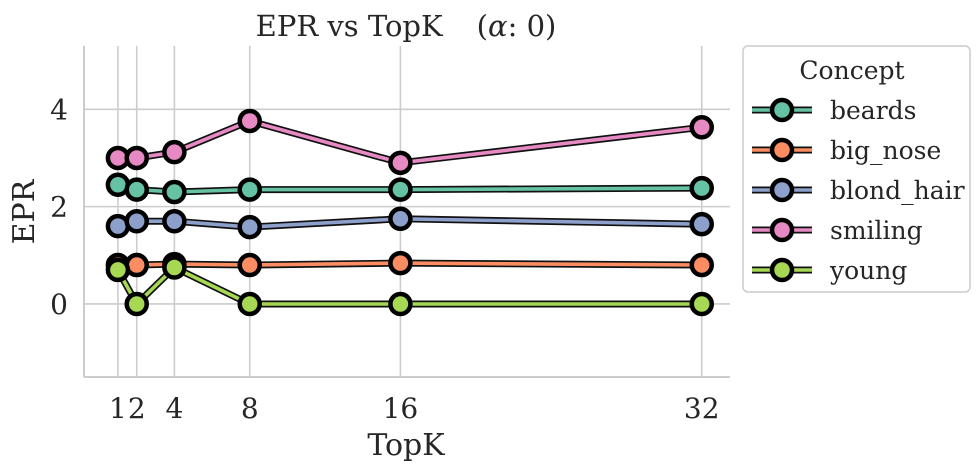  Describe the element at coordinates (406, 26) in the screenshot. I see `chart-title: EPR vs TopK (α: 0)` at that location.